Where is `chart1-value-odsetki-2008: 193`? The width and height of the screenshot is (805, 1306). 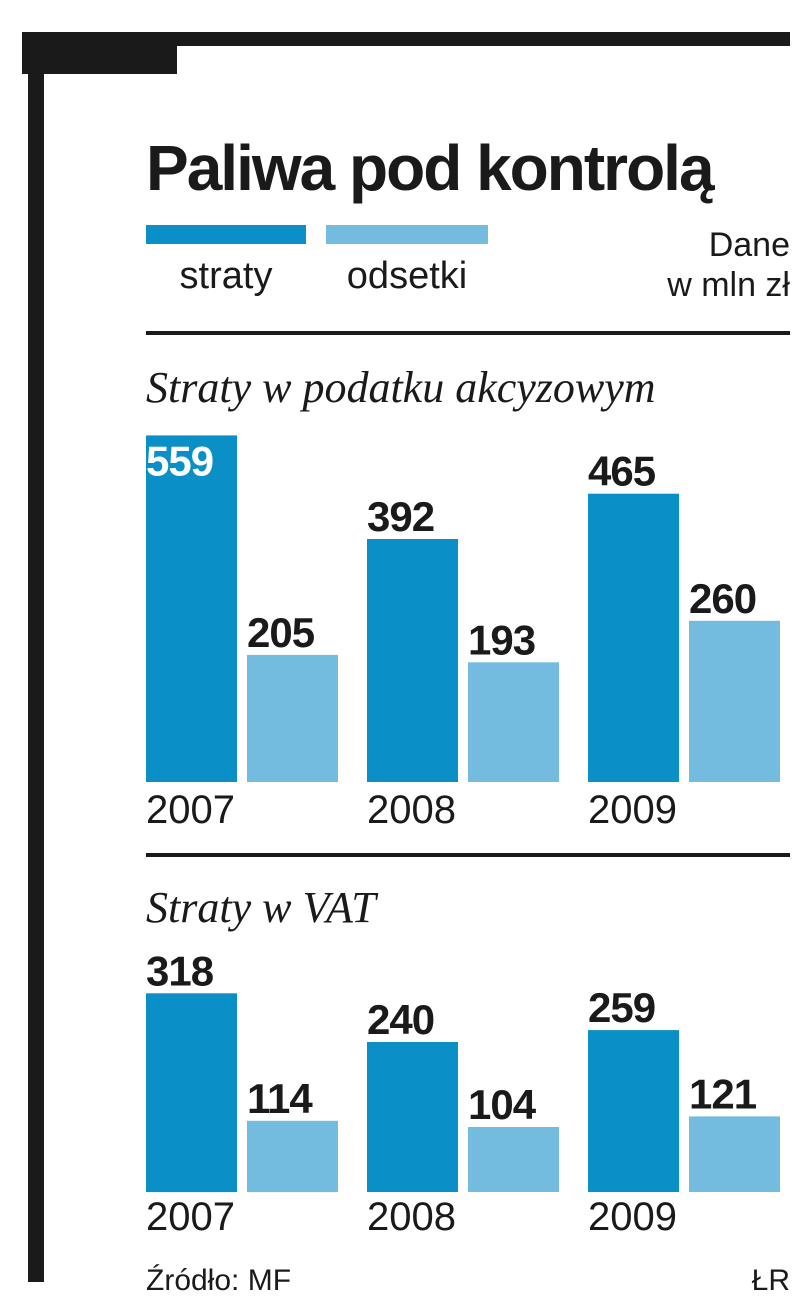 chart1-value-odsetki-2008: 193 is located at coordinates (501, 639).